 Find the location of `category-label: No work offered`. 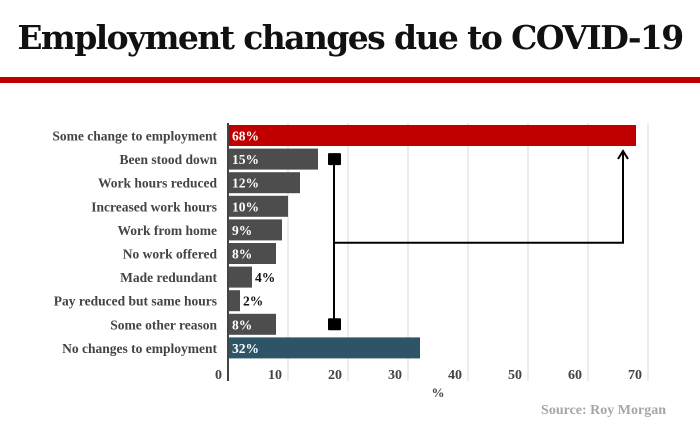

category-label: No work offered is located at coordinates (170, 254).